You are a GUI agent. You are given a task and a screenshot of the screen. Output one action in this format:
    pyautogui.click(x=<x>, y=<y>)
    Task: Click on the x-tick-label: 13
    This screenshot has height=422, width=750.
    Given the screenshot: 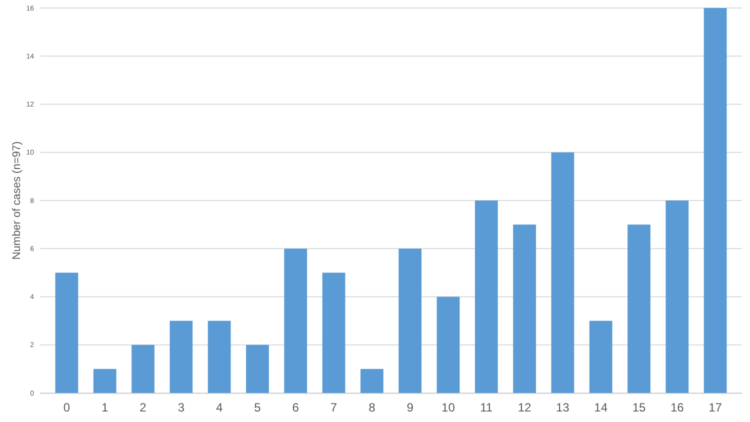 What is the action you would take?
    pyautogui.click(x=563, y=407)
    